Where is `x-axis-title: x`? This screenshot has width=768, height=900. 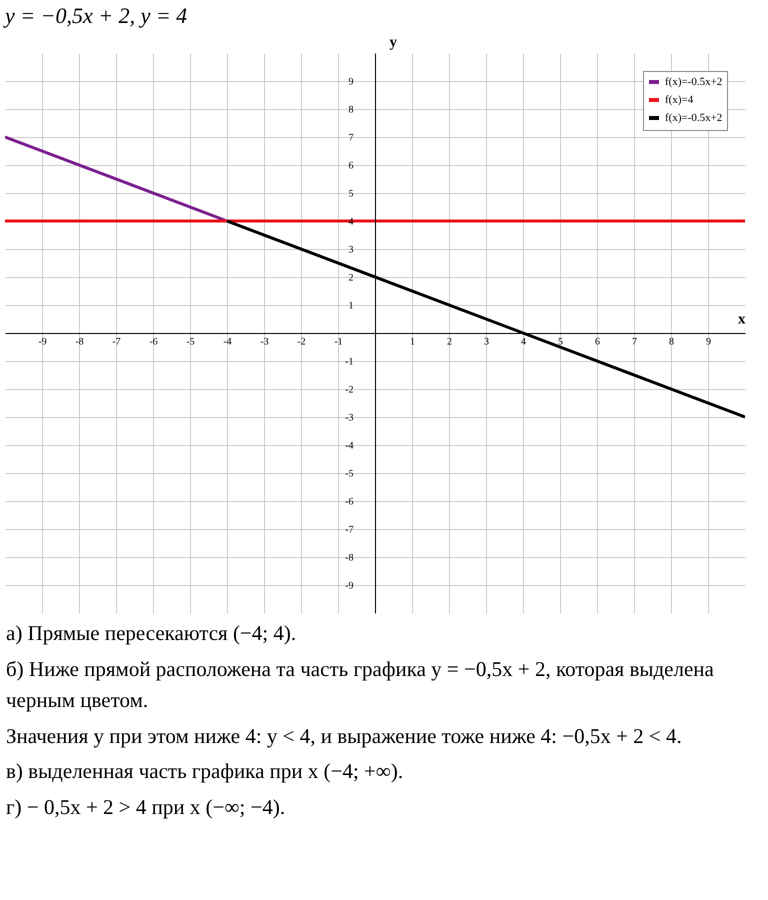 x-axis-title: x is located at coordinates (742, 320).